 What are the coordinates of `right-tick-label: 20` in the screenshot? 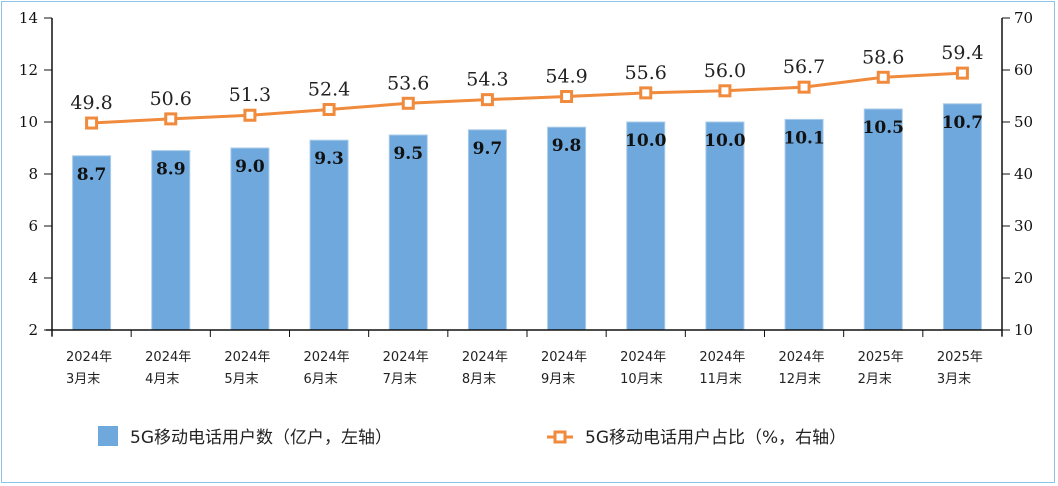 It's located at (1023, 278).